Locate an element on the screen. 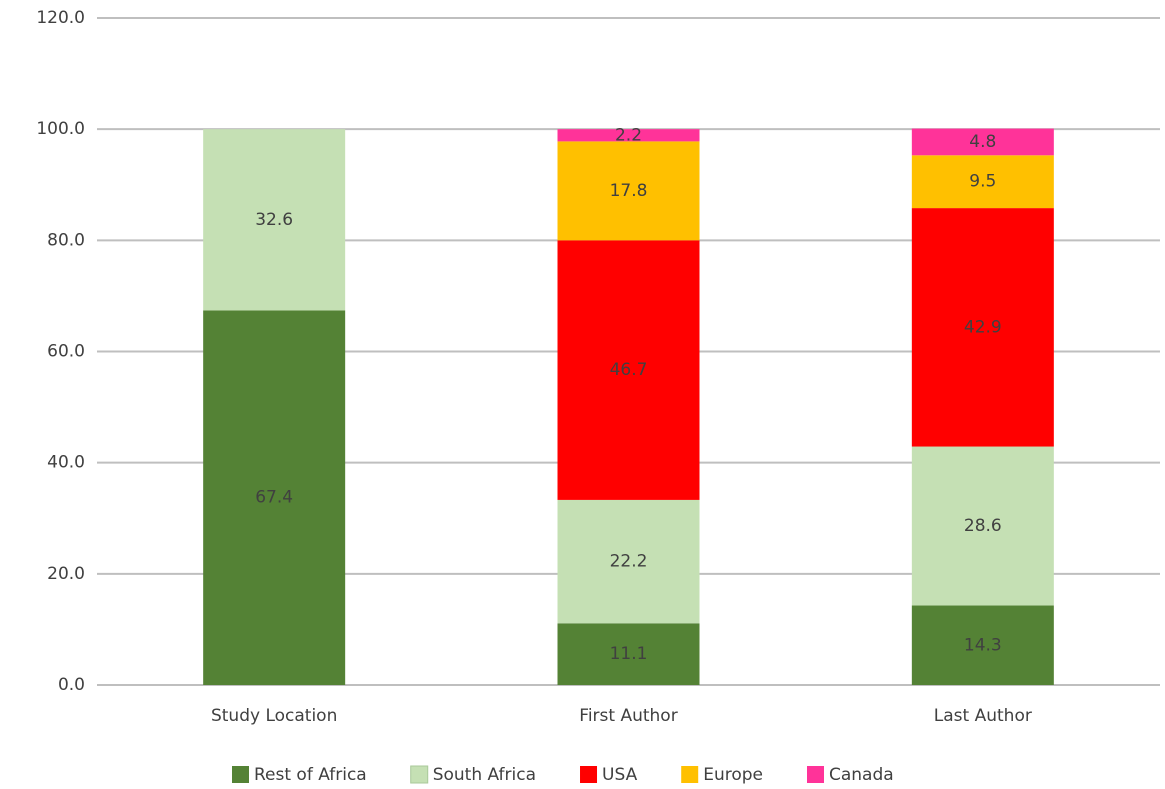 This screenshot has height=789, width=1165. data-label: 9.5 is located at coordinates (982, 182).